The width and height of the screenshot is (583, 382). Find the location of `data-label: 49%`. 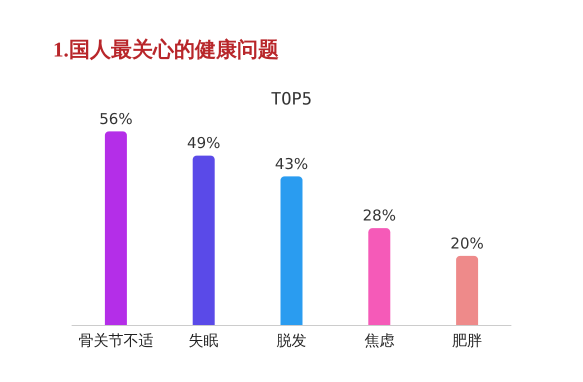

data-label: 49% is located at coordinates (203, 143).